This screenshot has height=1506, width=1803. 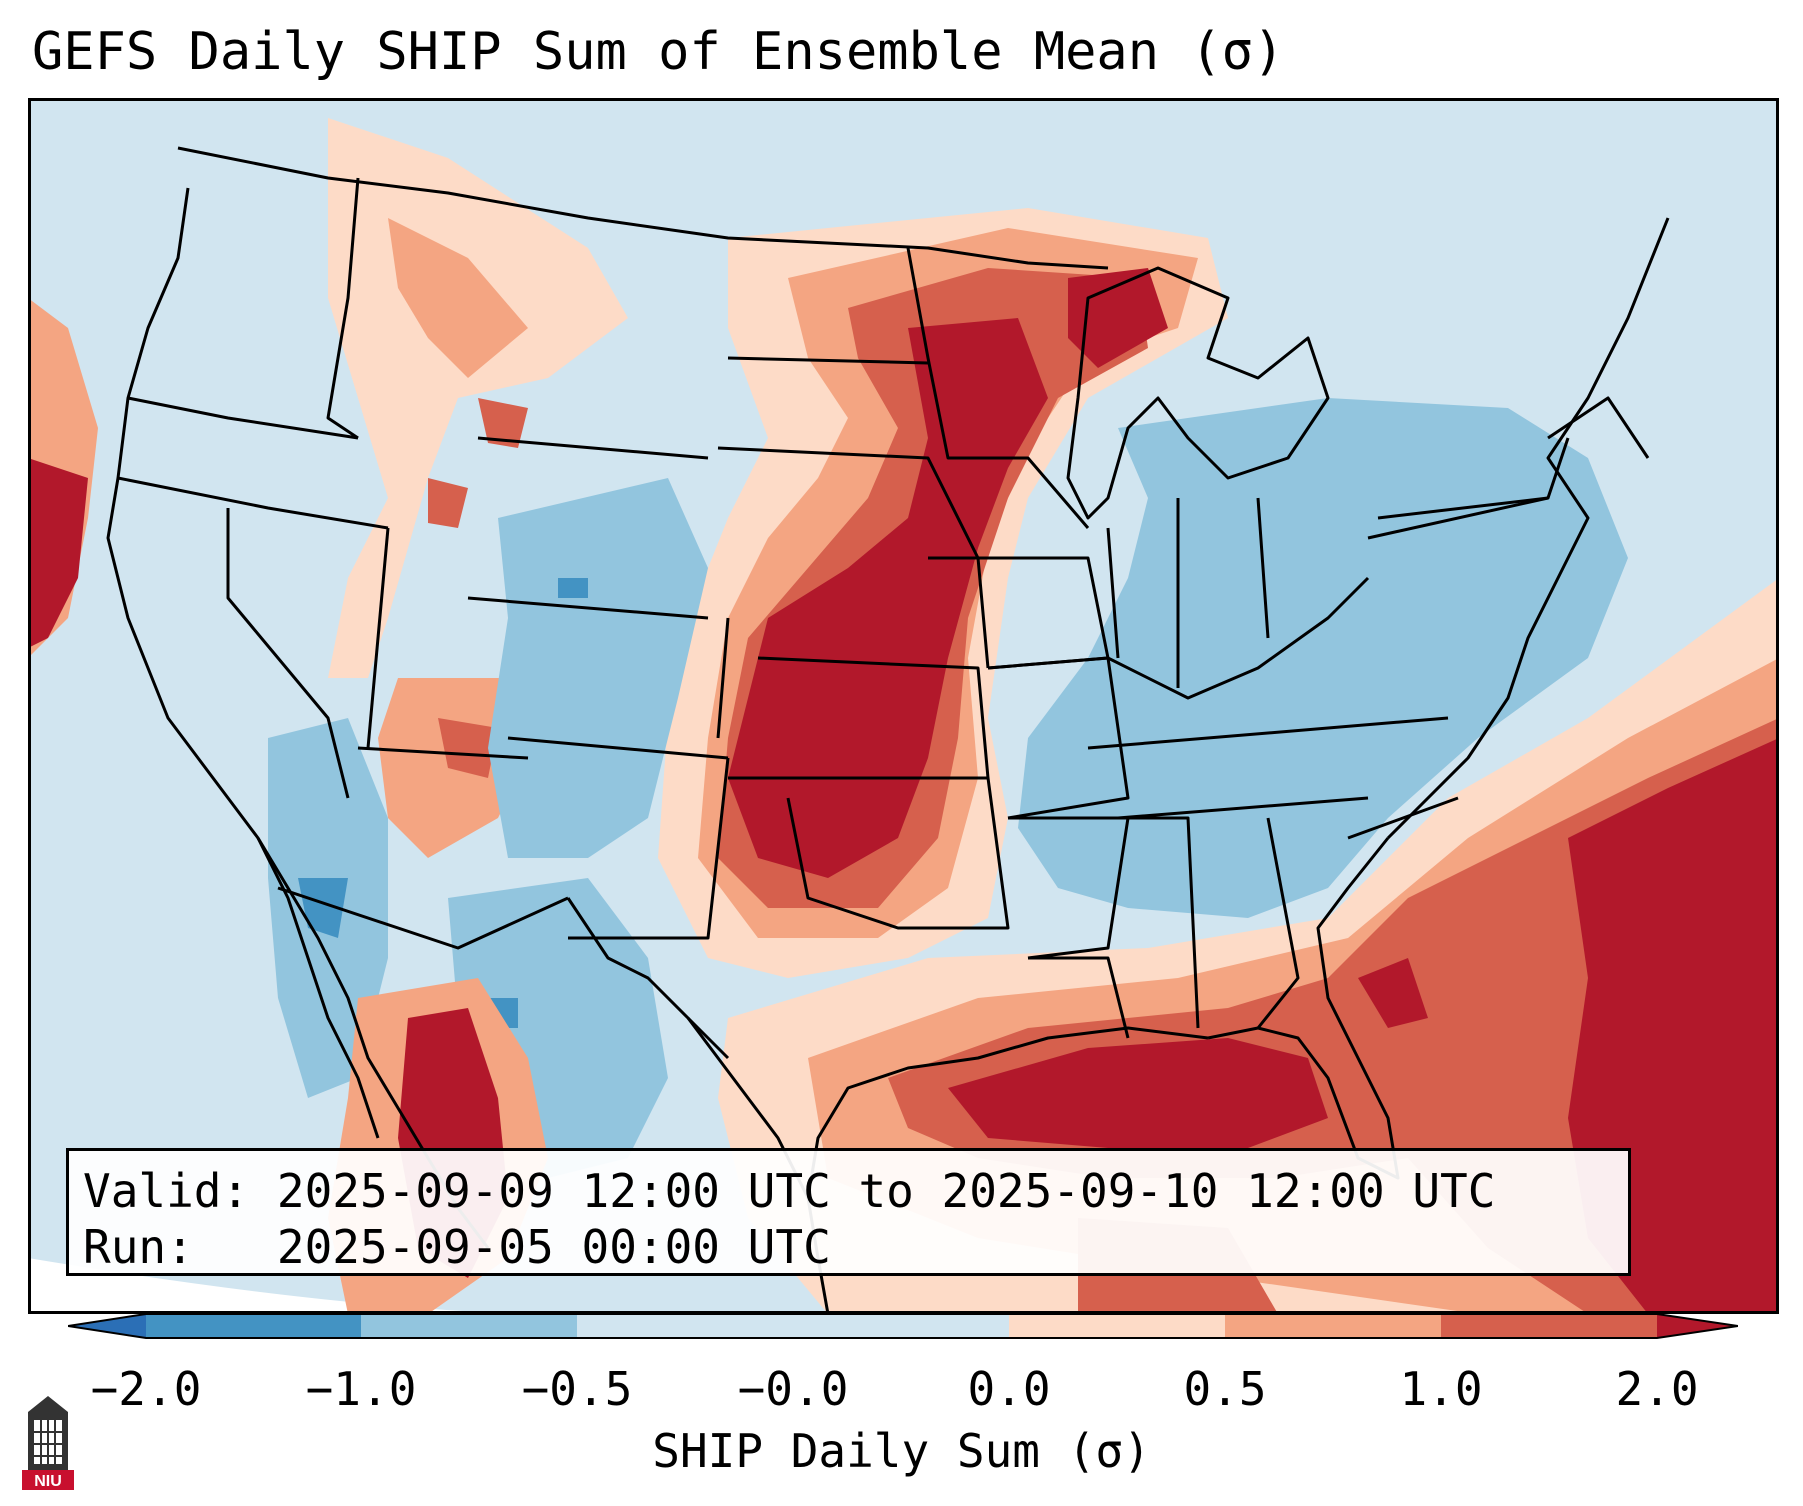 What do you see at coordinates (723, 678) in the screenshot?
I see `state-line-co-ks` at bounding box center [723, 678].